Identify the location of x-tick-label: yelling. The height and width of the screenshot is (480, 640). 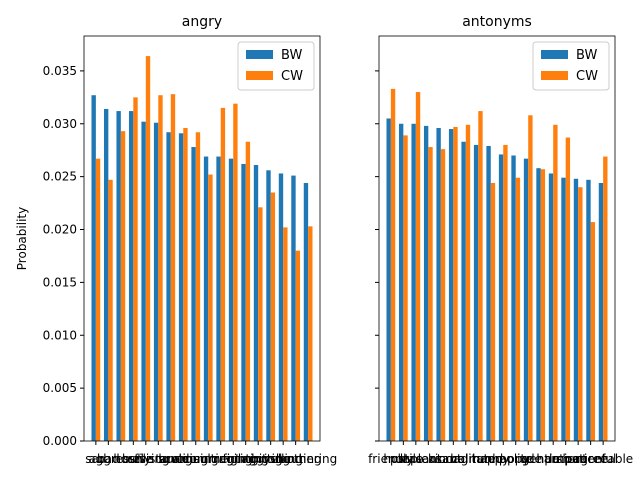
(283, 459).